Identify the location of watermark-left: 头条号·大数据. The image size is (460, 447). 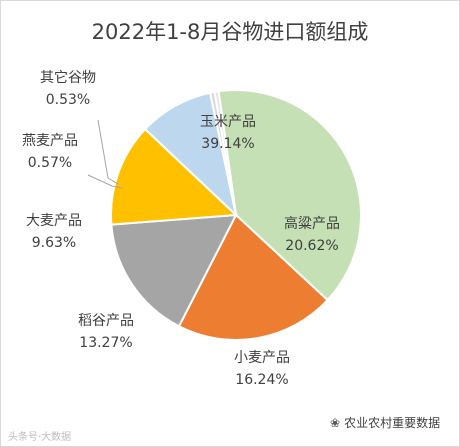
(40, 437).